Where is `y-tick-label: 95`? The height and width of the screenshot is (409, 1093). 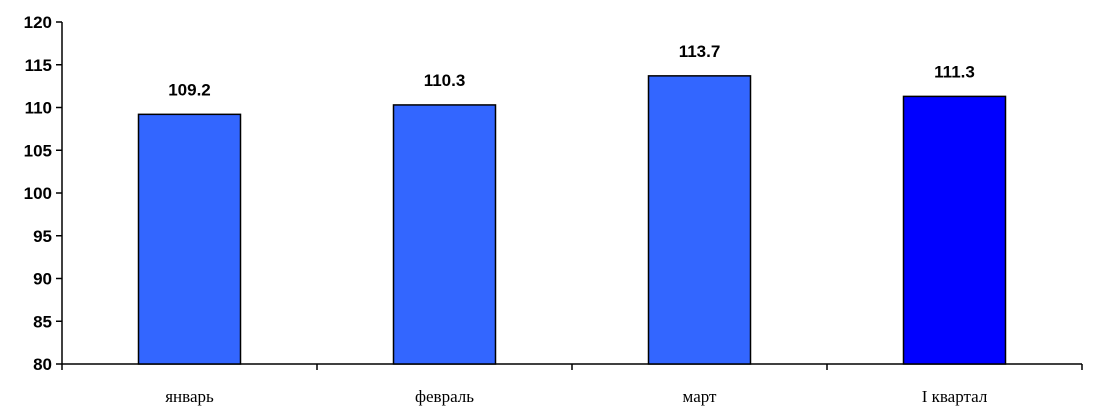
y-tick-label: 95 is located at coordinates (42, 236).